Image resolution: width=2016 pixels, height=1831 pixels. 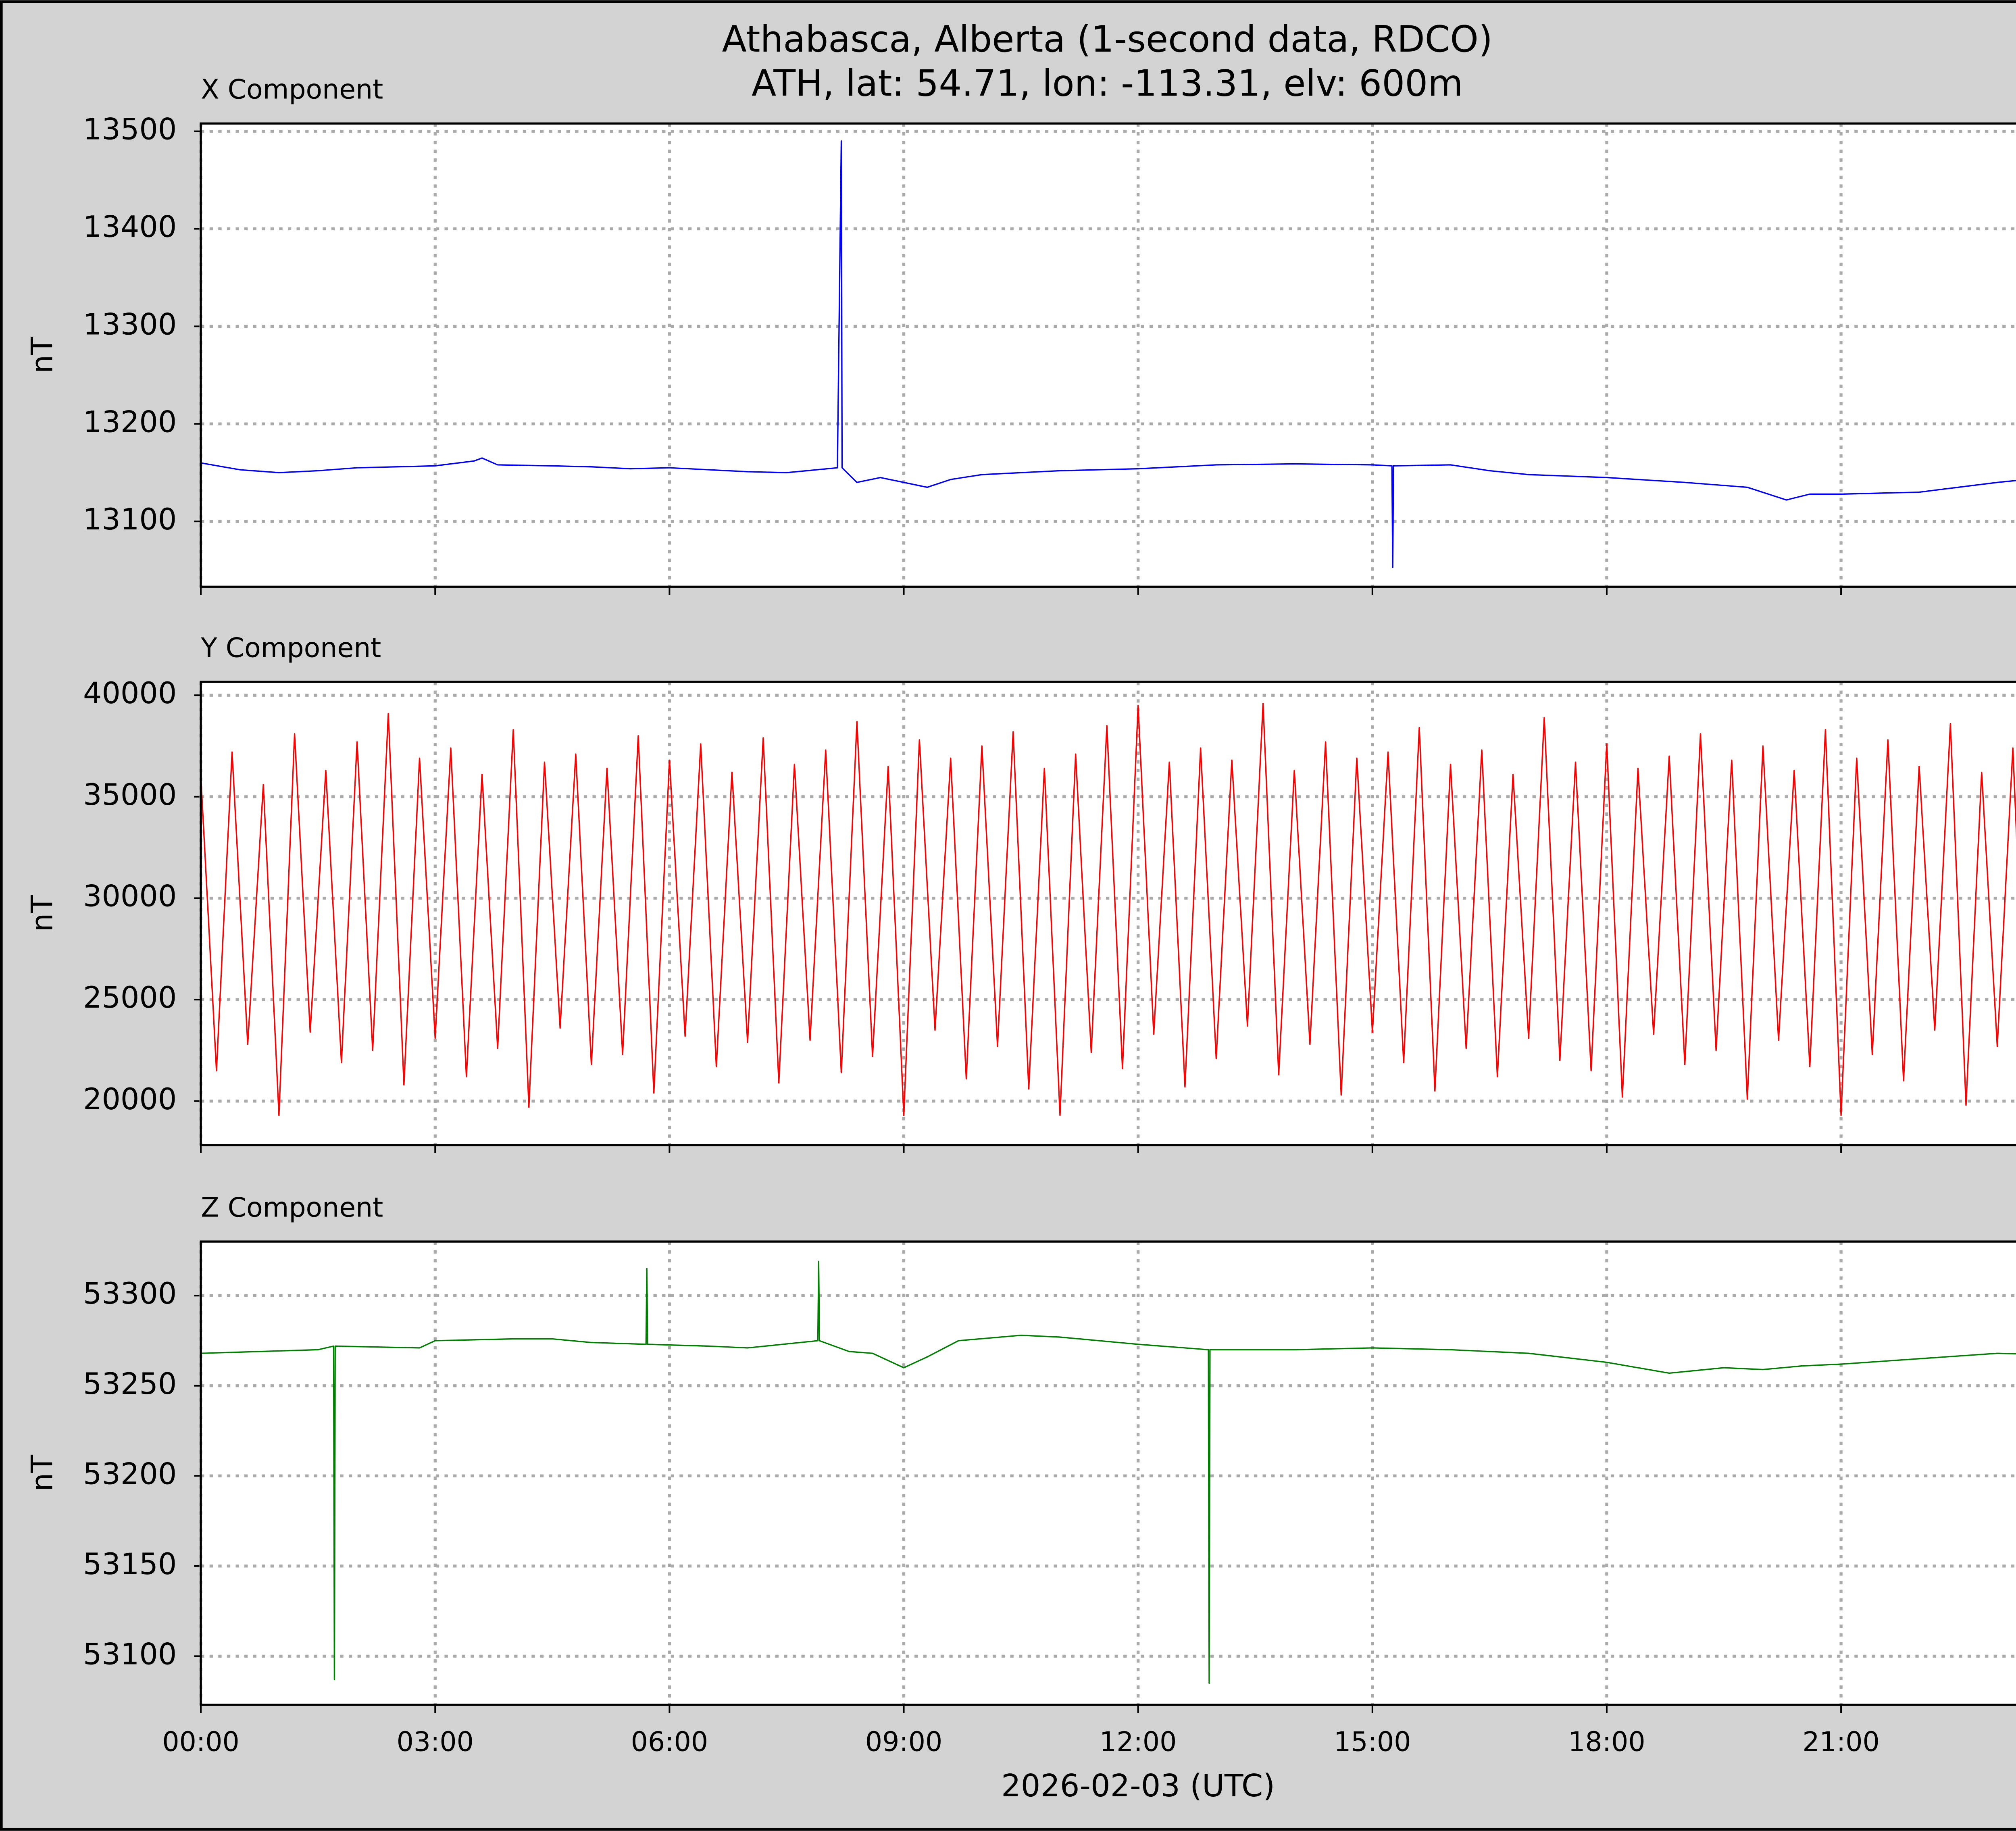 I want to click on y-tick-label: 13100, so click(x=130, y=519).